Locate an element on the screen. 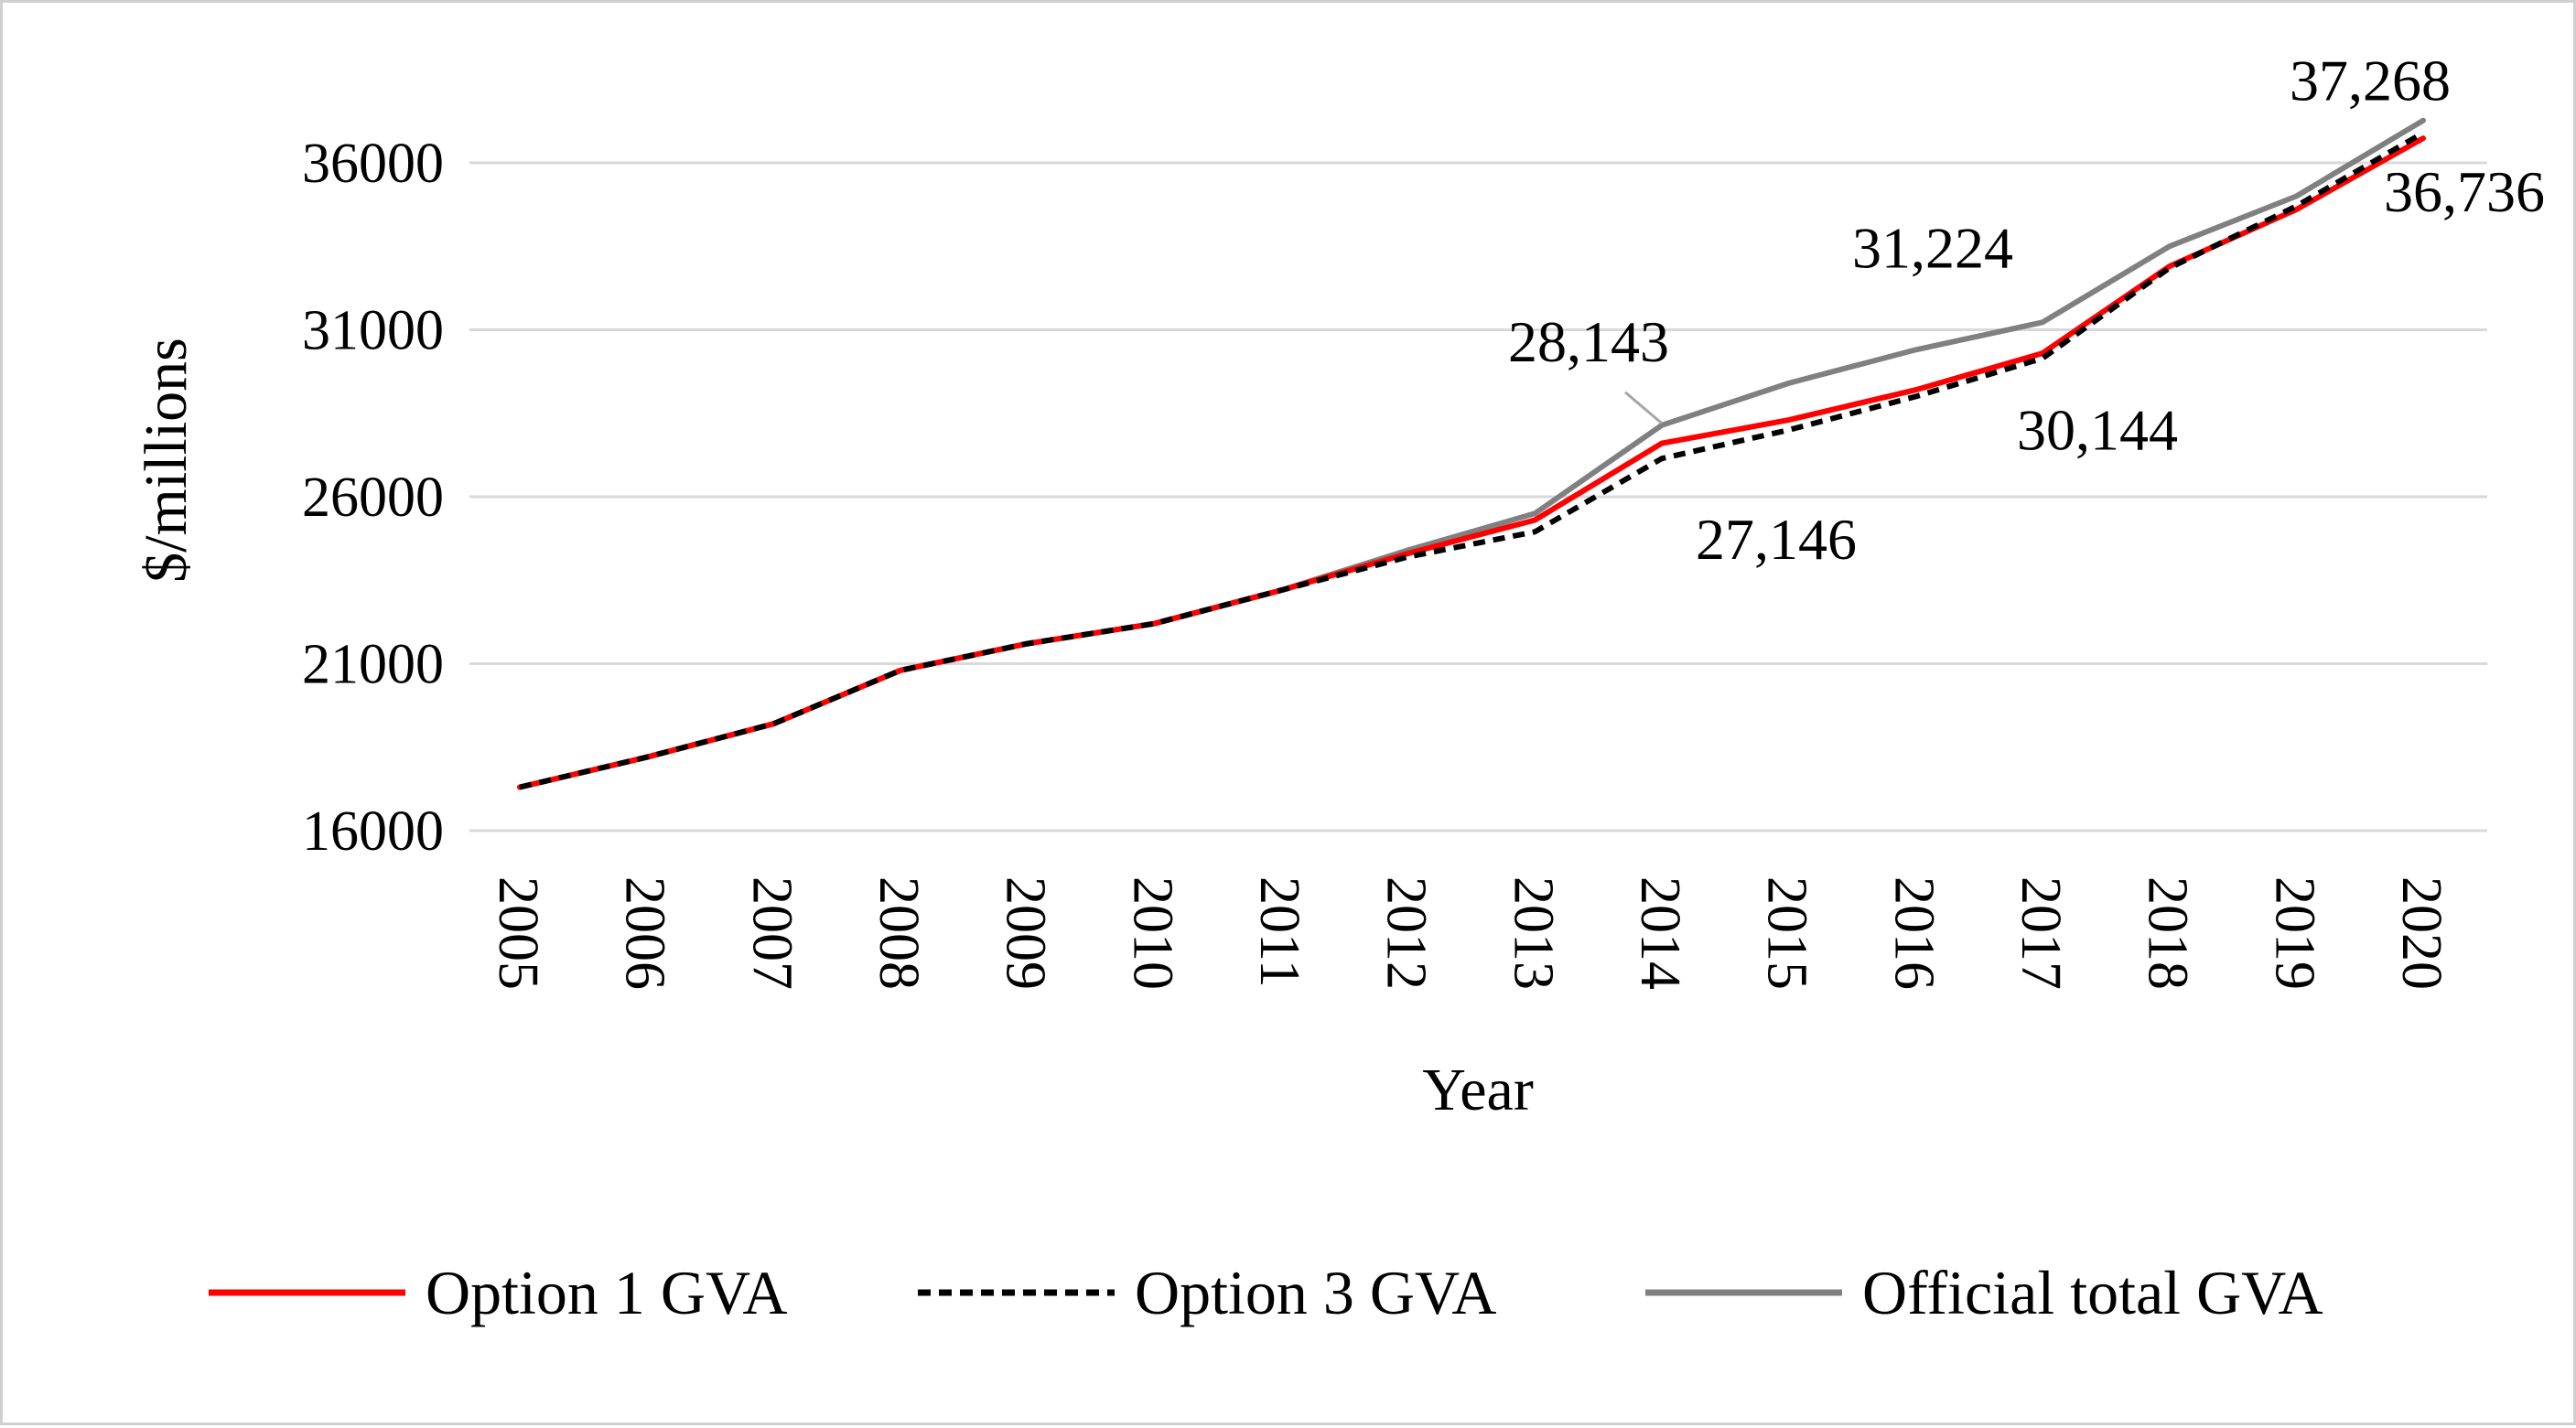 This screenshot has height=1428, width=2576. x-tick-label: 2017 is located at coordinates (2041, 933).